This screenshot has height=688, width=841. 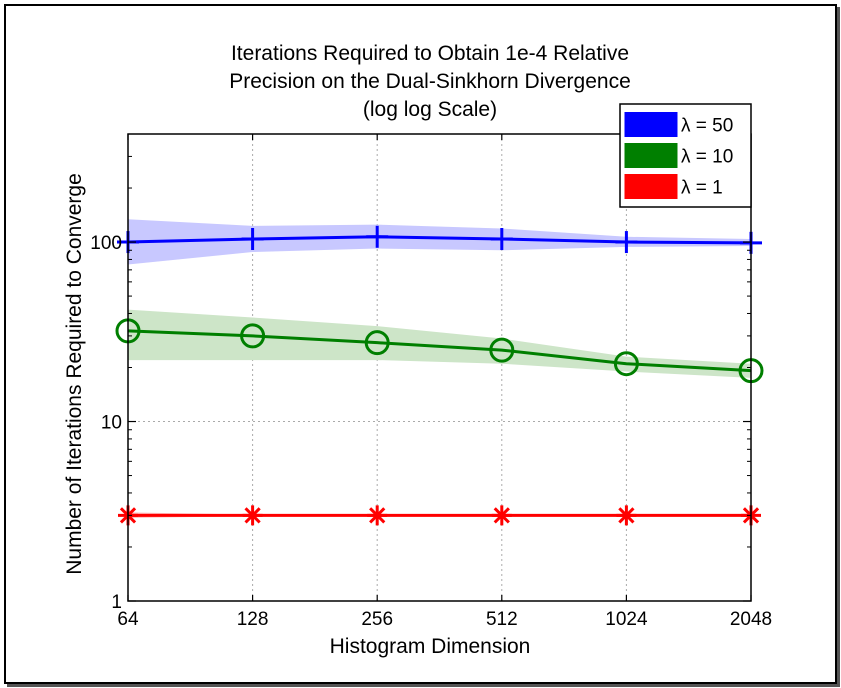 What do you see at coordinates (702, 188) in the screenshot?
I see `legend-label-2: λ = 1` at bounding box center [702, 188].